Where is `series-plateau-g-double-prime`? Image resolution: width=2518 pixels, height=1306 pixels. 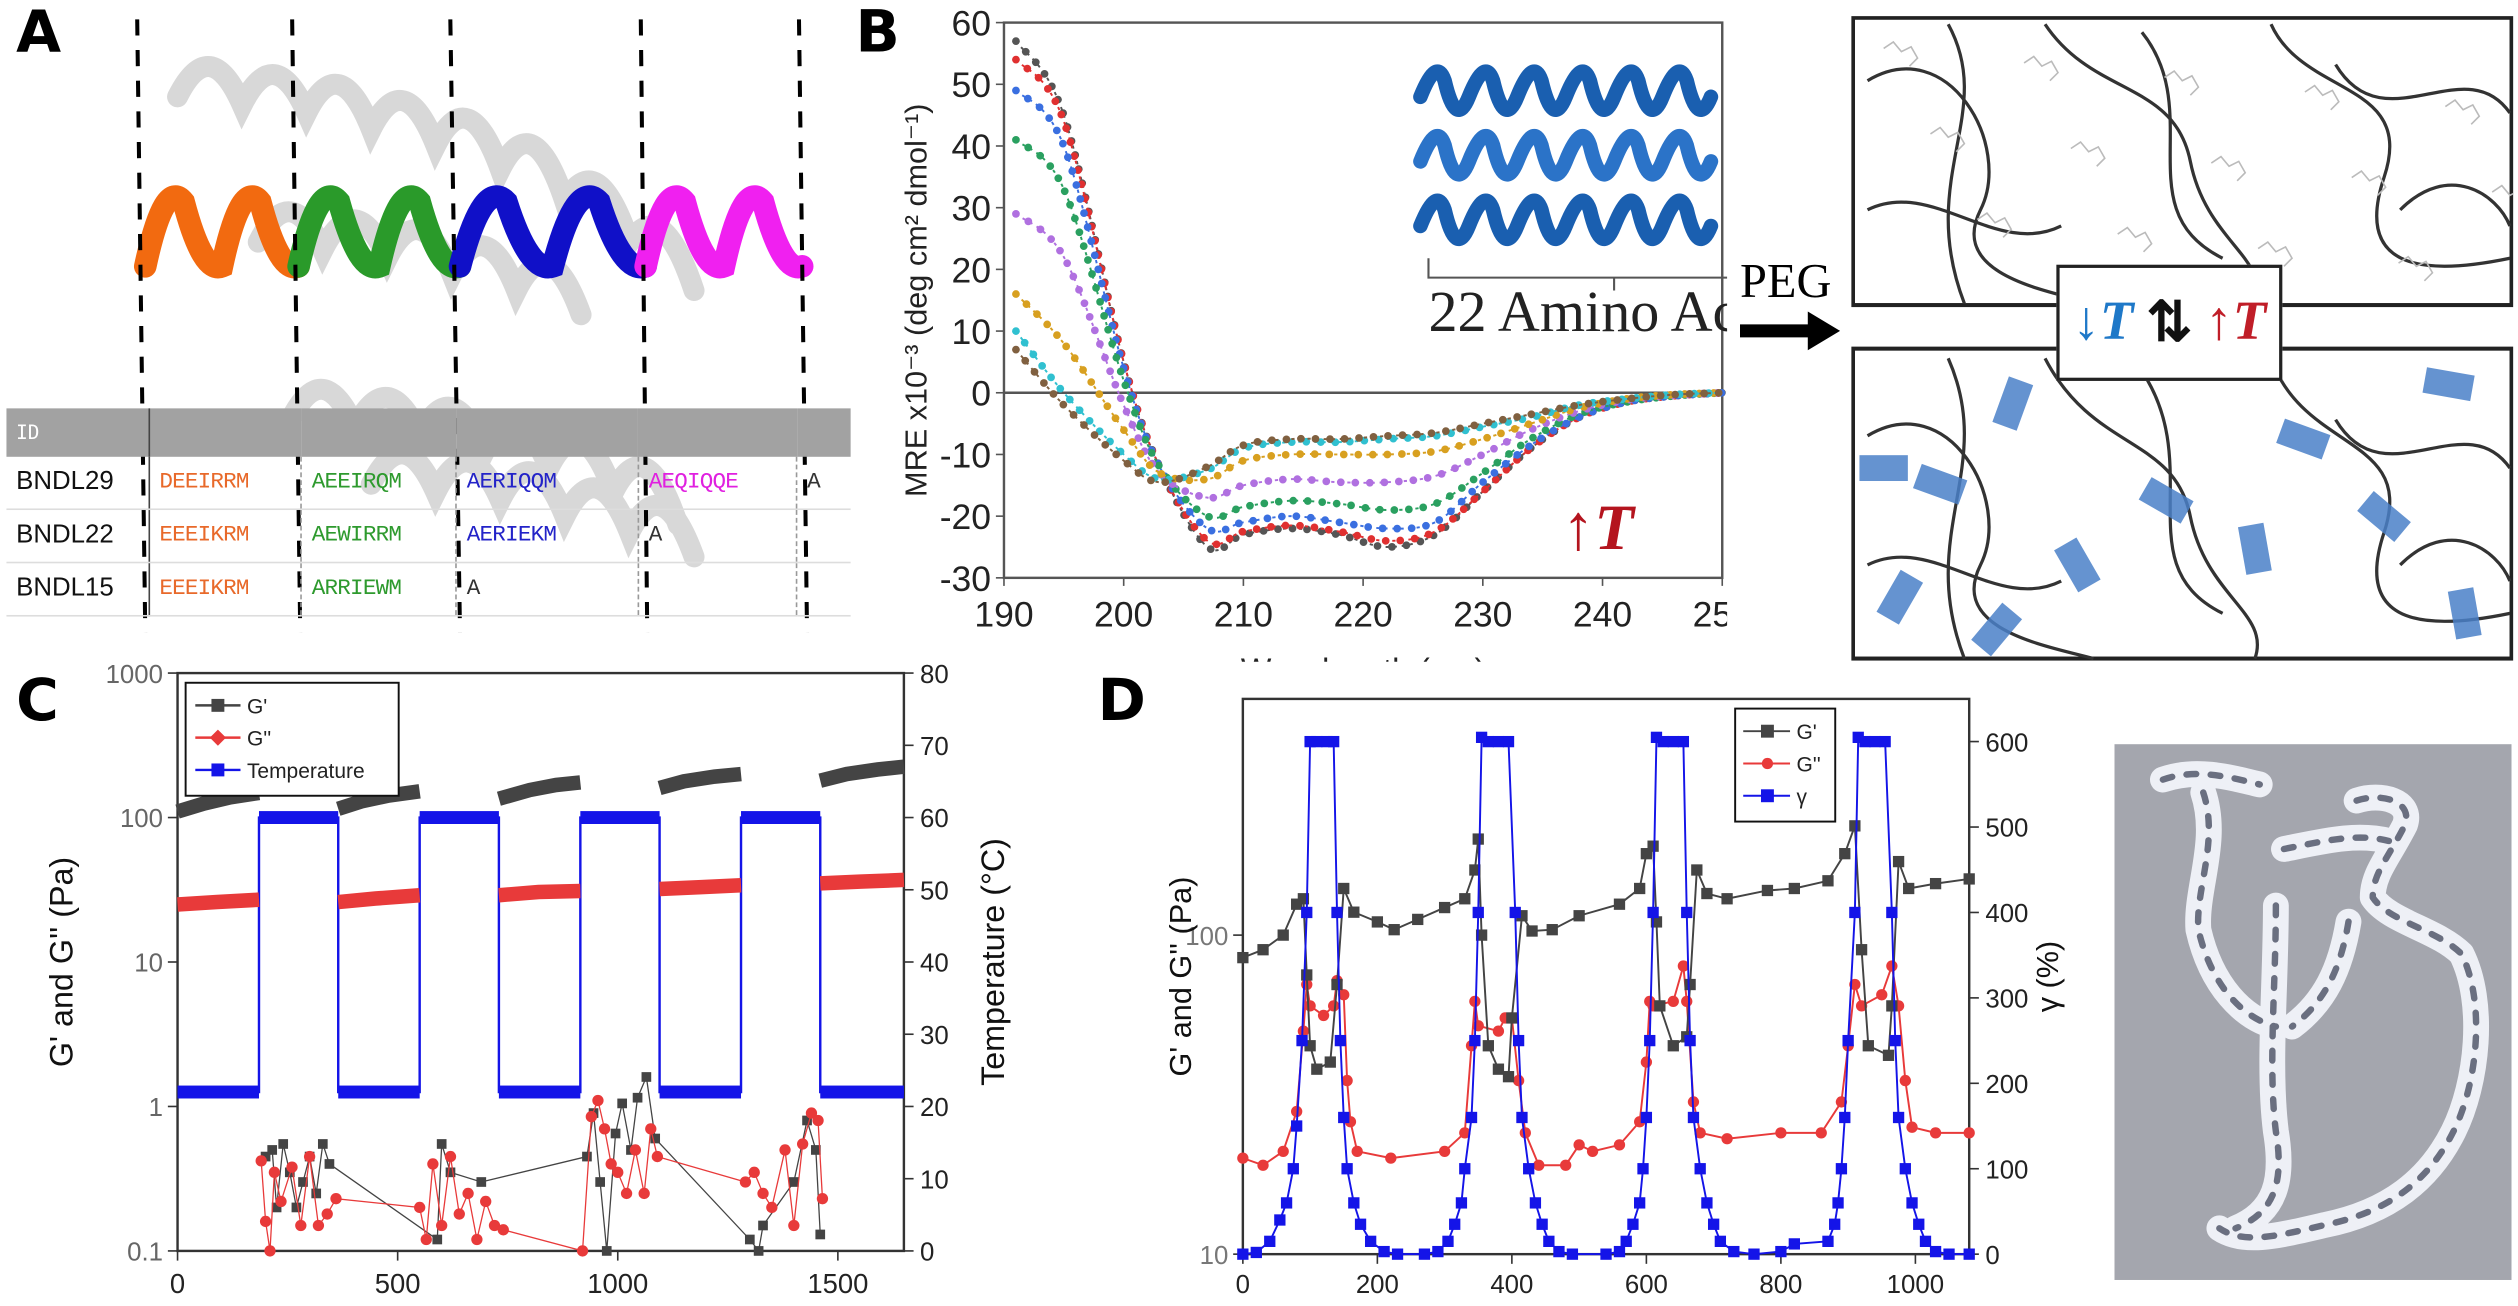 series-plateau-g-double-prime is located at coordinates (539, 893).